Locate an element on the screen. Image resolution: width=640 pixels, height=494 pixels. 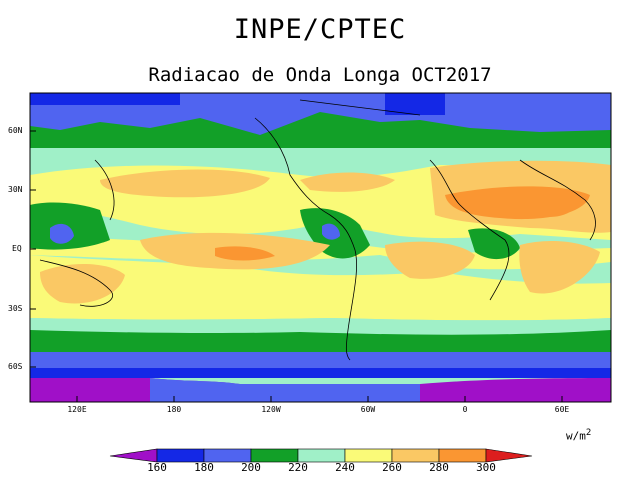
lon-tick-120w: 120W is located at coordinates (271, 409).